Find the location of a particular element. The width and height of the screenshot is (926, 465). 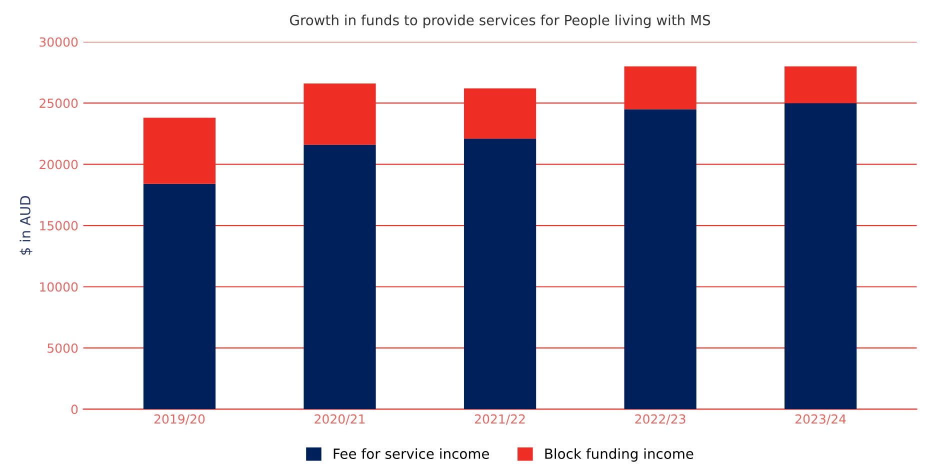

x-tick-label: 2021/22 is located at coordinates (499, 419).